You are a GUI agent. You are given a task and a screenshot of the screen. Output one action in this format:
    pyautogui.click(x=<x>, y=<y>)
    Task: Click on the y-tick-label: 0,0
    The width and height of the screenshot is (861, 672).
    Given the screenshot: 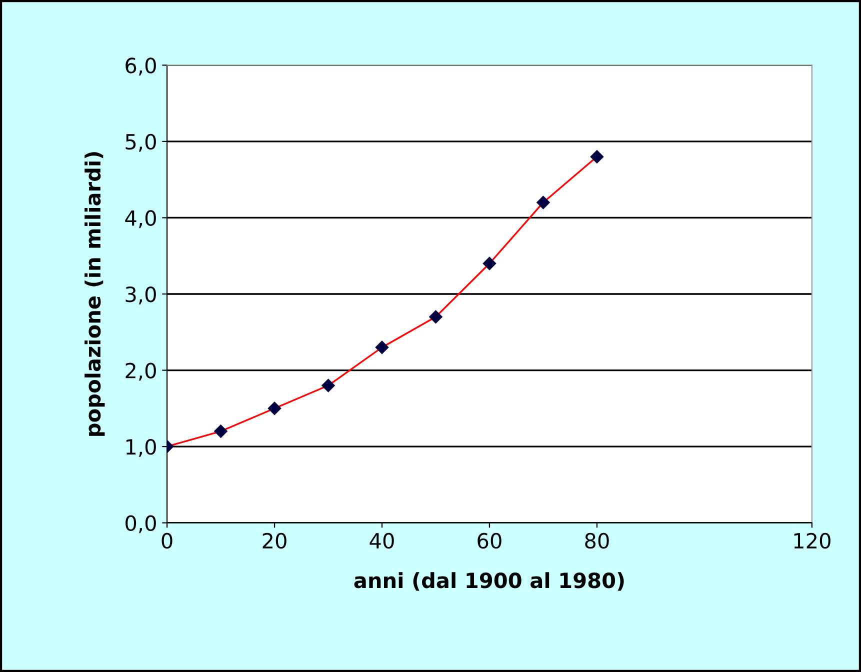 What is the action you would take?
    pyautogui.click(x=141, y=524)
    